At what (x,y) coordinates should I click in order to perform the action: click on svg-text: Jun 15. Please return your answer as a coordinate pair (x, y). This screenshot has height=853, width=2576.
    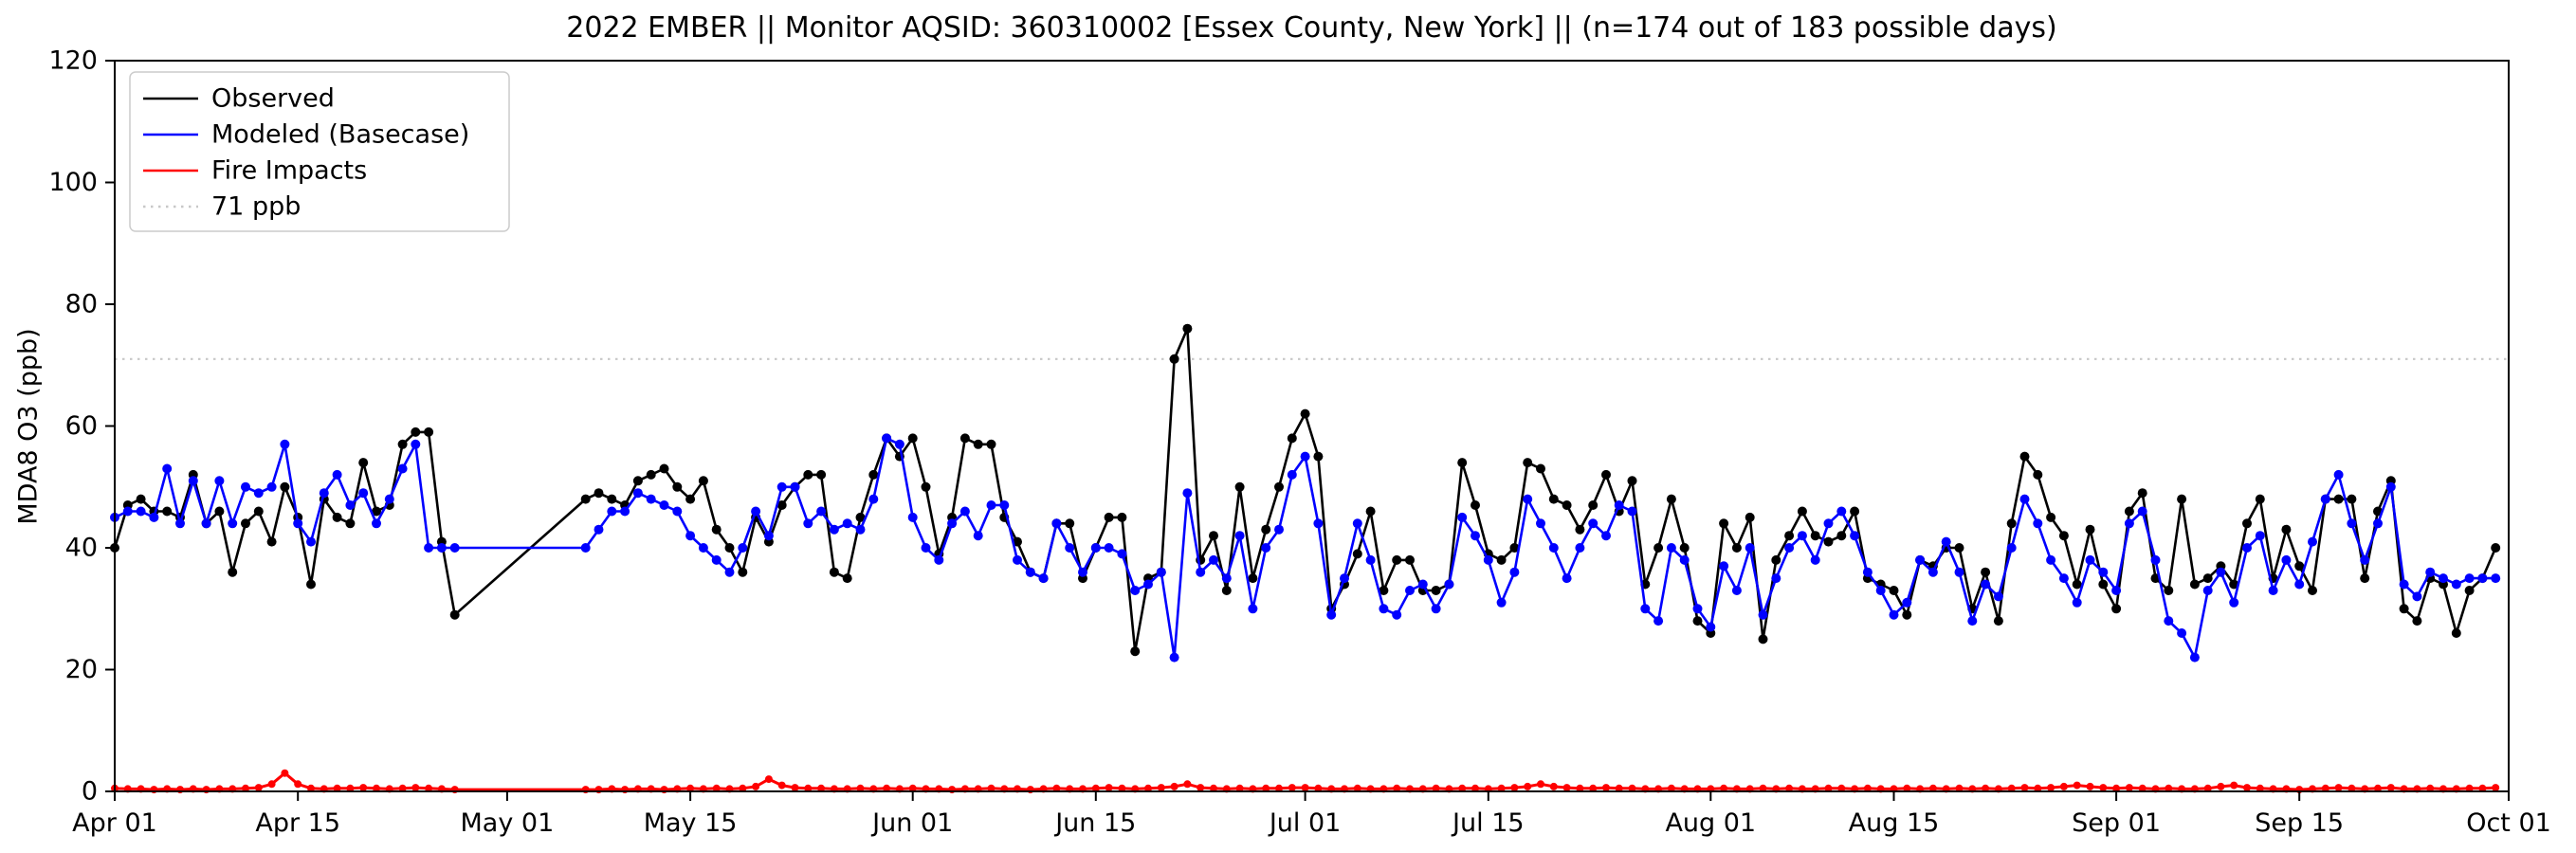
    Looking at the image, I should click on (1094, 823).